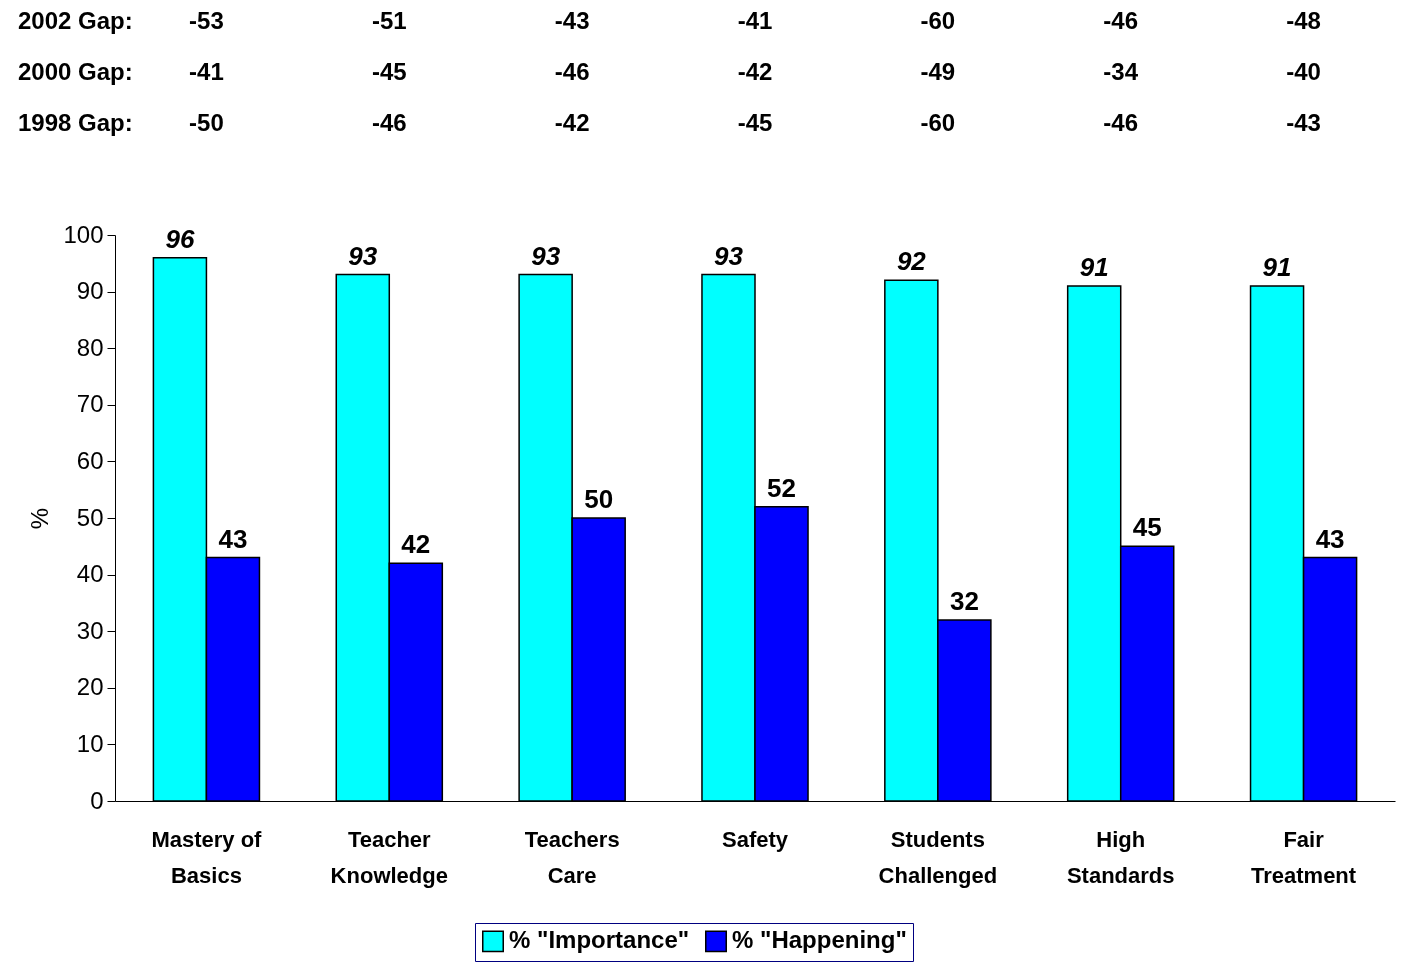 The height and width of the screenshot is (975, 1403). Describe the element at coordinates (75, 20) in the screenshot. I see `text: 2002 Gap:` at that location.